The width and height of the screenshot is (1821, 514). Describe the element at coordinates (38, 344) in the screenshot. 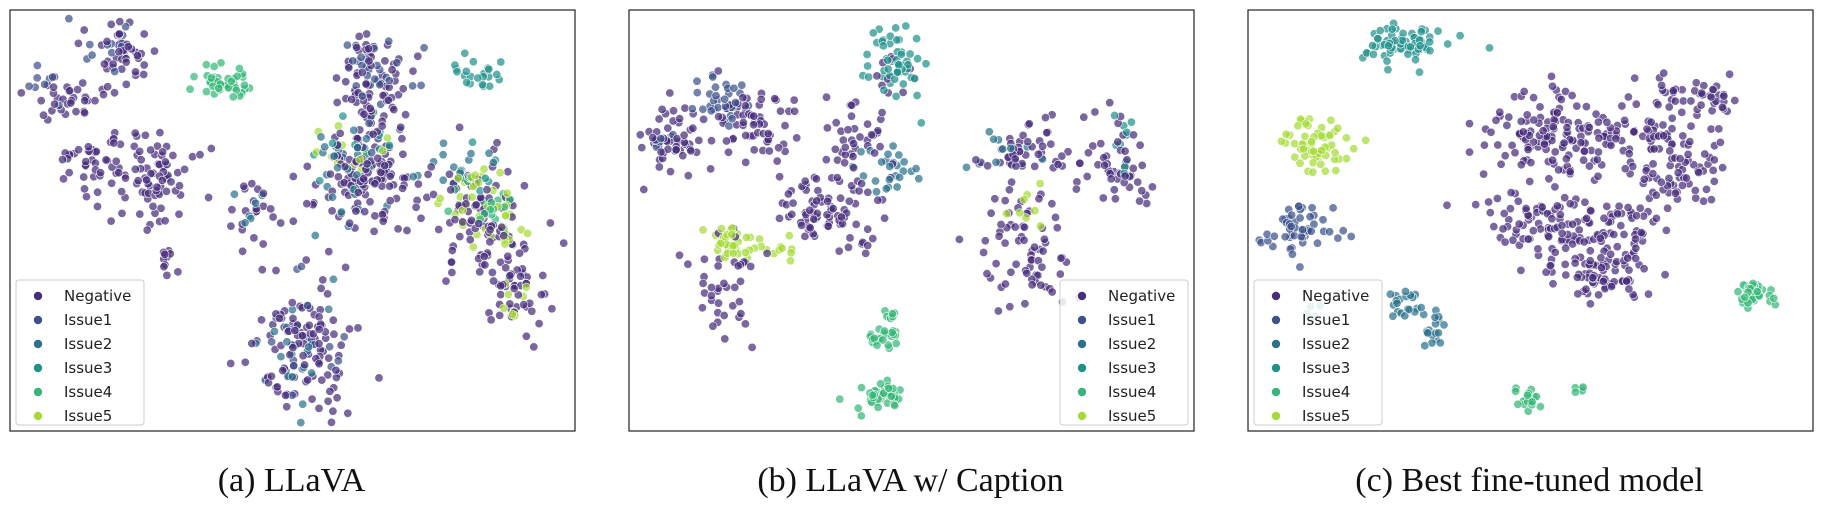

I see `legend-marker-issue2` at that location.